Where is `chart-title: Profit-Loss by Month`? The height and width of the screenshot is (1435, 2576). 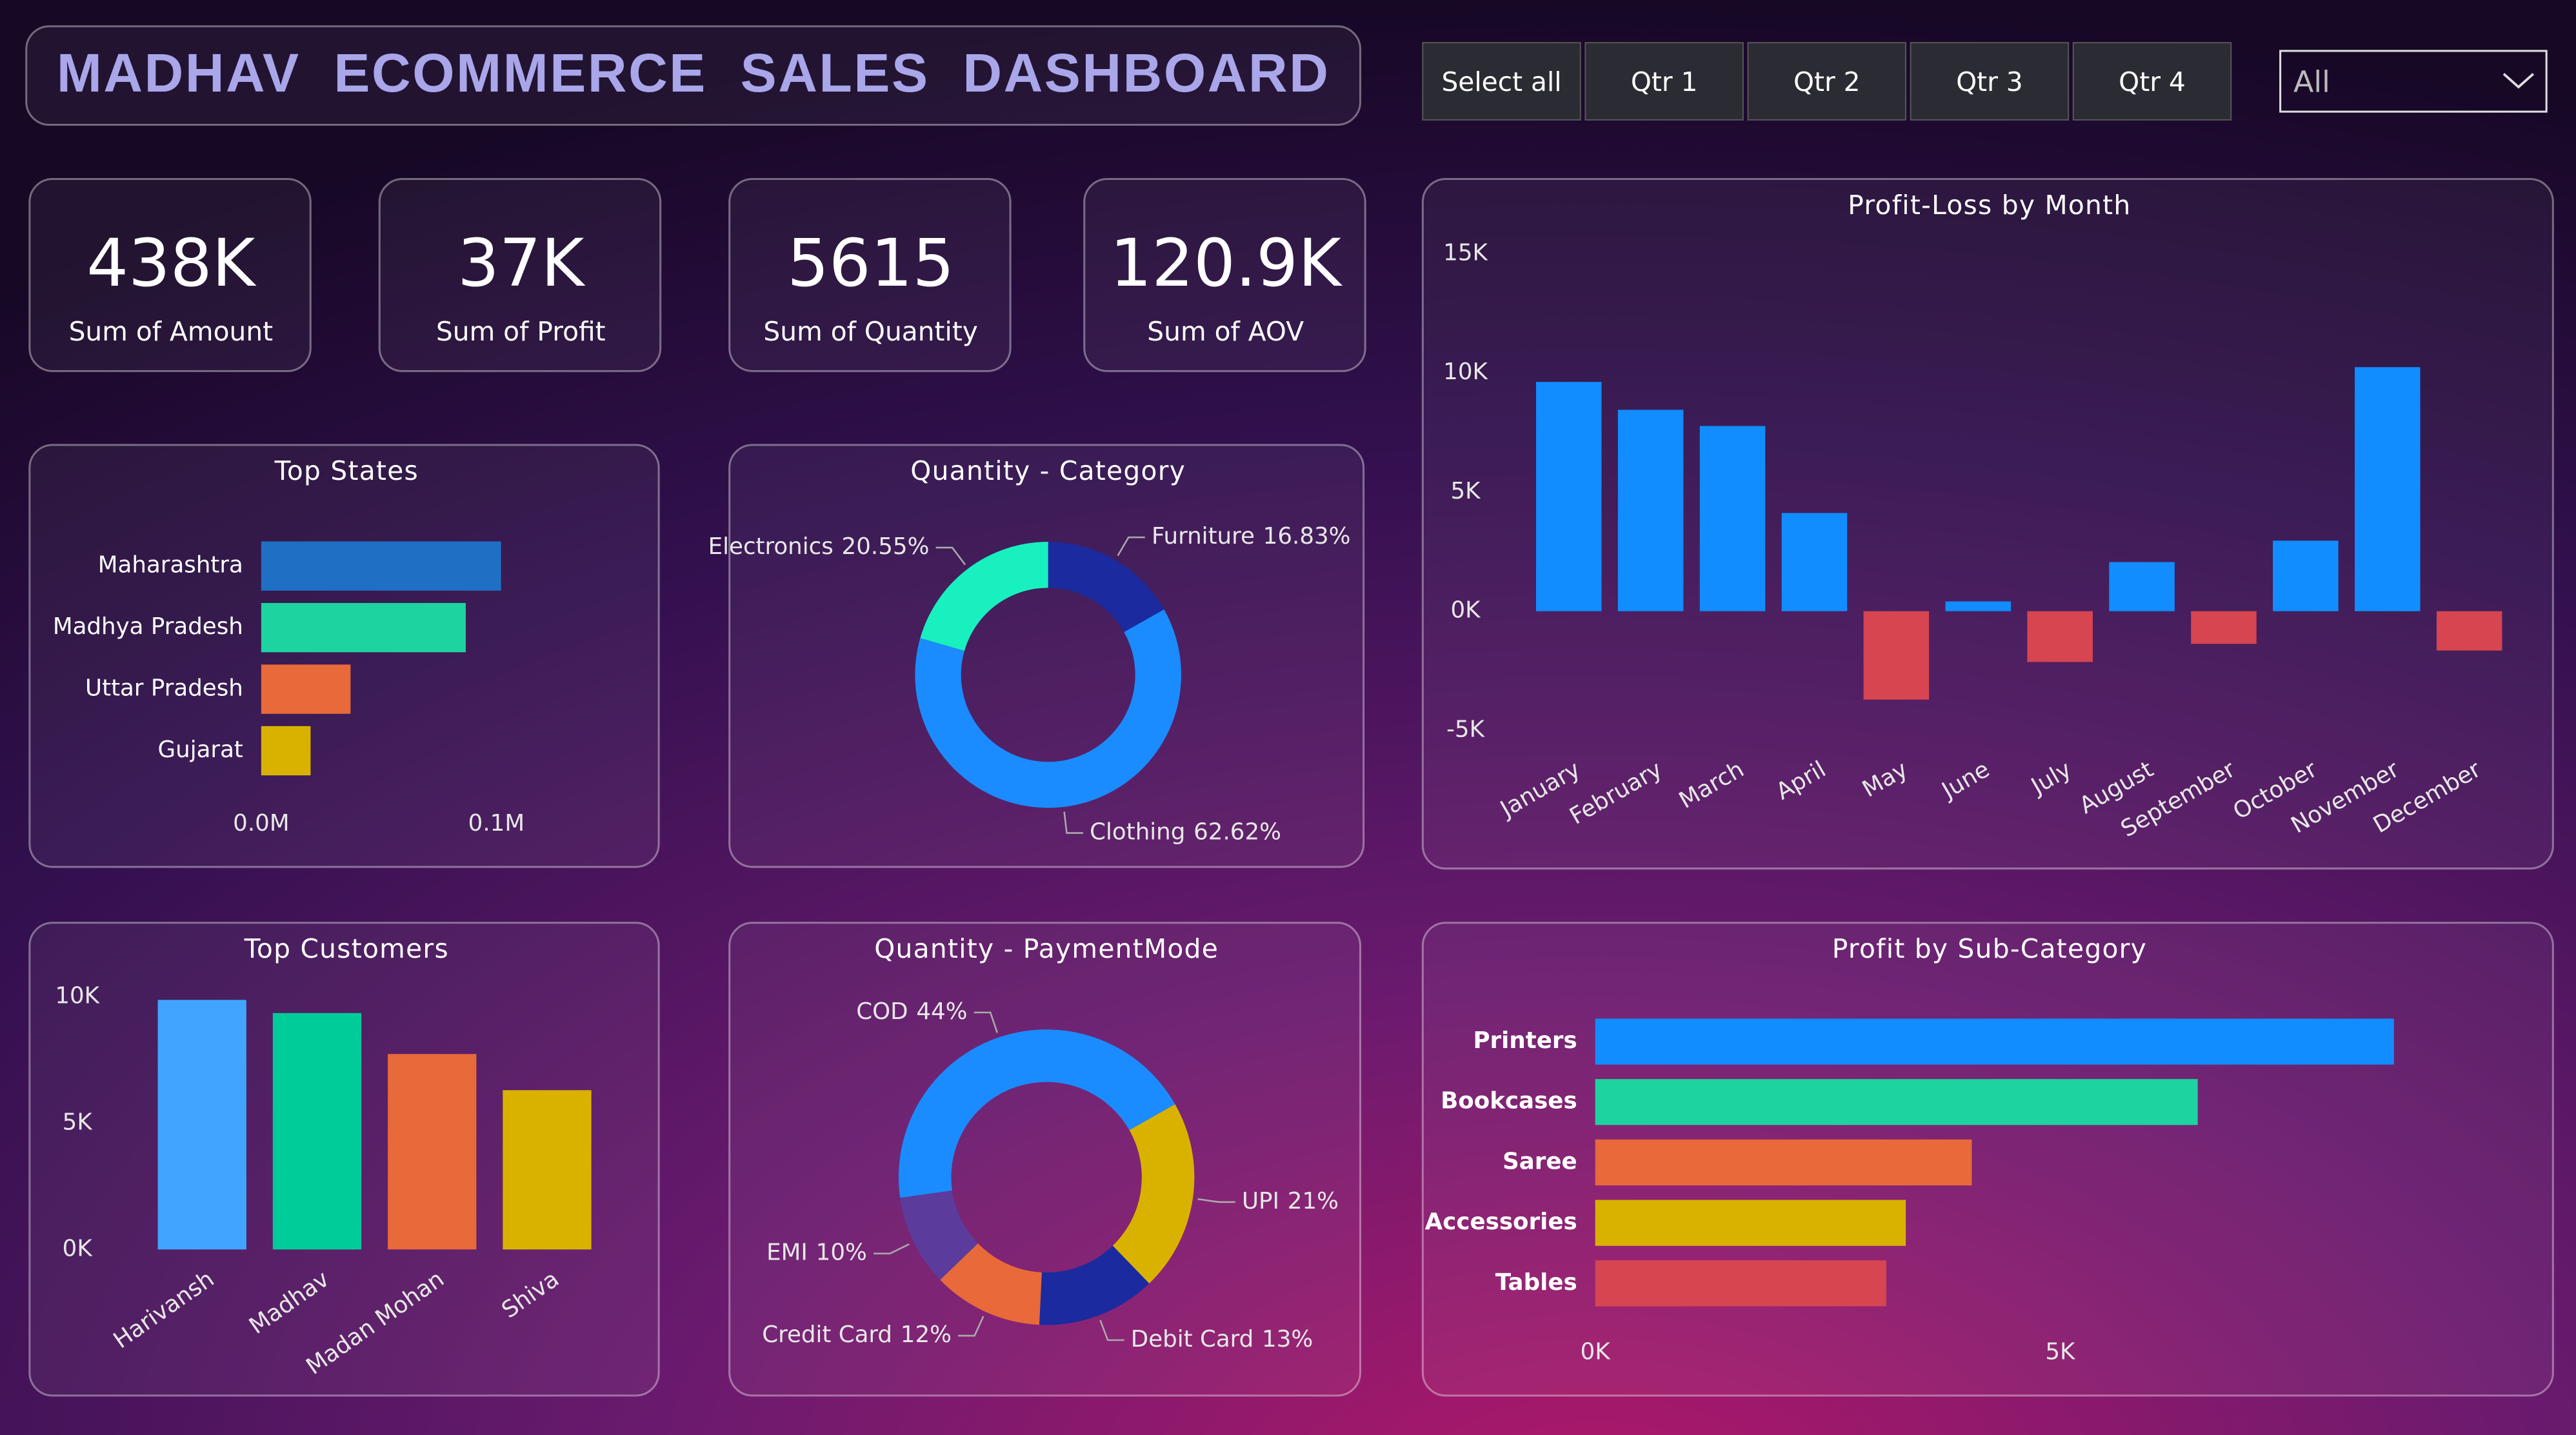
chart-title: Profit-Loss by Month is located at coordinates (1989, 205).